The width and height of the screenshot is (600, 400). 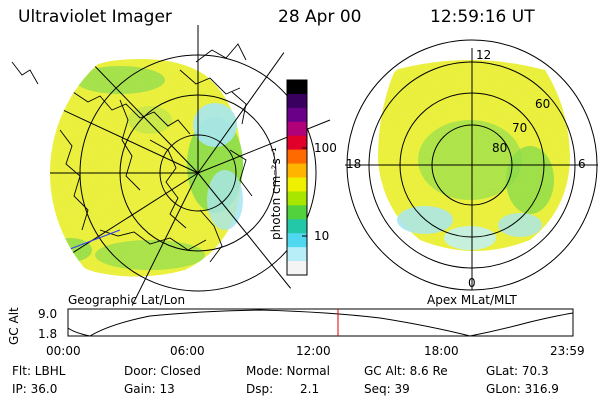 I want to click on timeline-xtick-1800: 18:00, so click(x=441, y=351).